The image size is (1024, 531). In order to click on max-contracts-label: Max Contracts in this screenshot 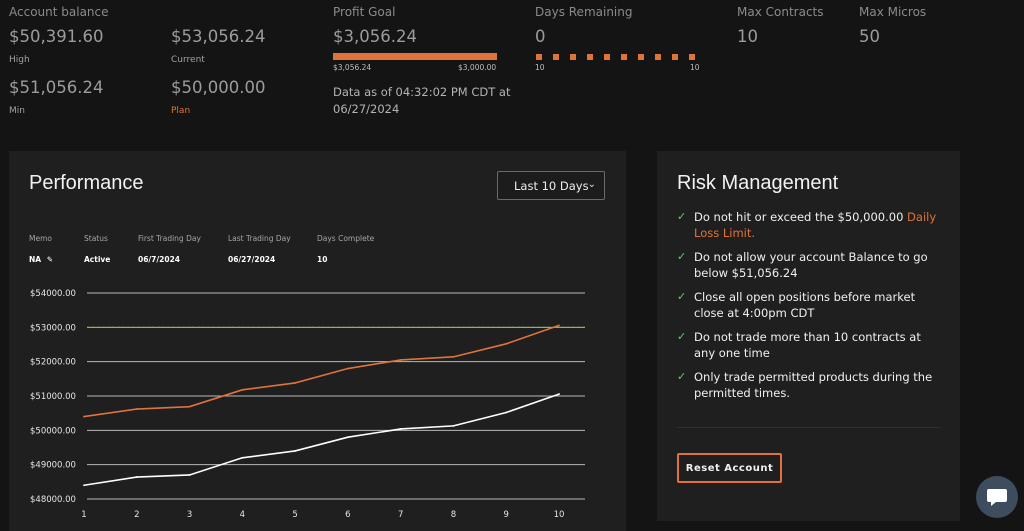, I will do `click(780, 12)`.